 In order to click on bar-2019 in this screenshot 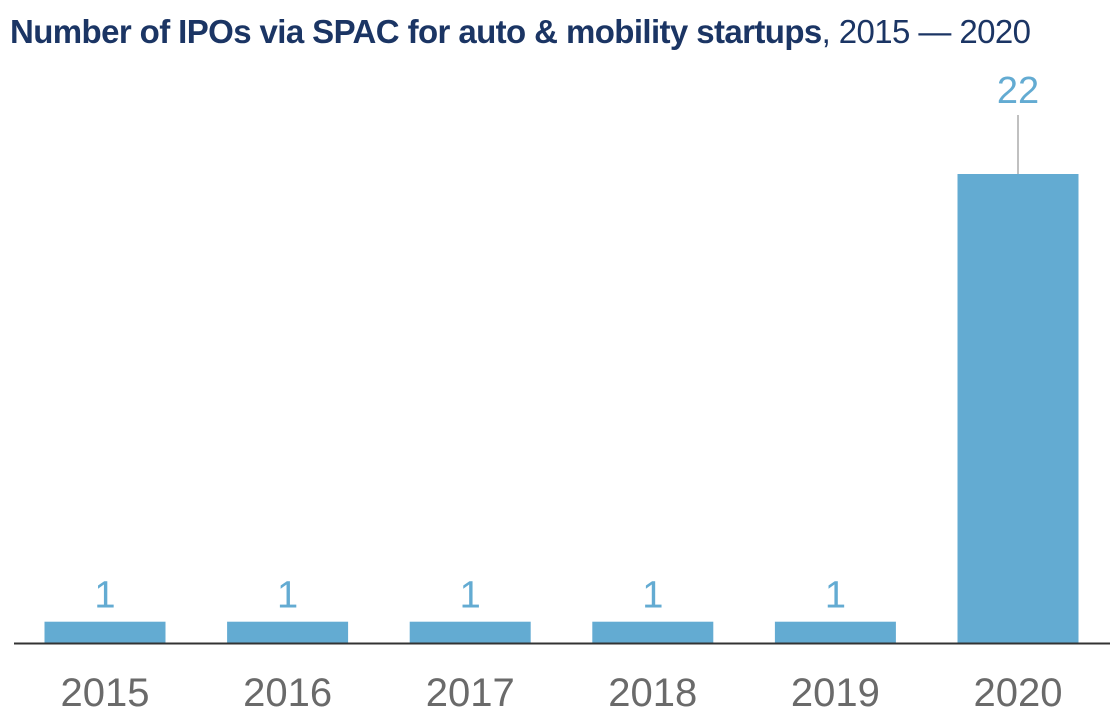, I will do `click(835, 632)`.